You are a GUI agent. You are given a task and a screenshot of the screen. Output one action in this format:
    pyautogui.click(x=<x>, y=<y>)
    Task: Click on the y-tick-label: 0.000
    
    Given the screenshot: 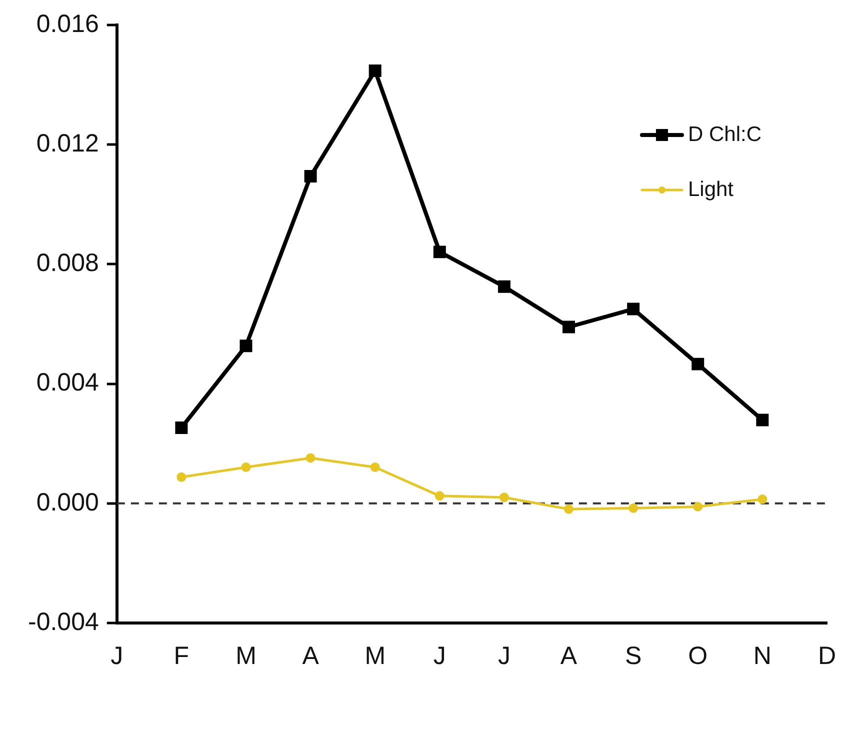 What is the action you would take?
    pyautogui.click(x=67, y=502)
    